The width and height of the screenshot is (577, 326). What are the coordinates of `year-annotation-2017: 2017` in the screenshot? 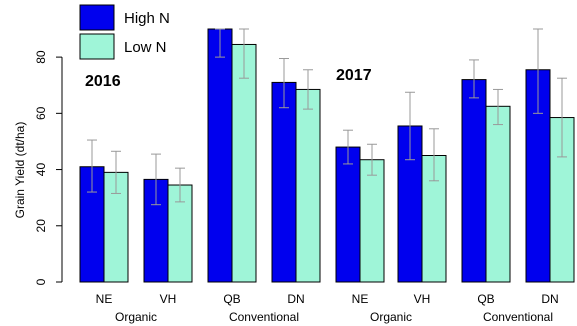 It's located at (354, 75).